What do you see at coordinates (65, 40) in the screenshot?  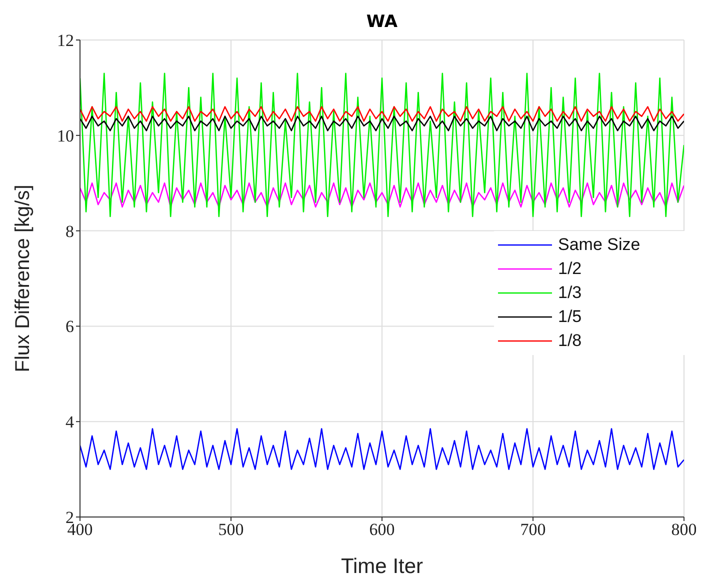 I see `y-tick-label: 12` at bounding box center [65, 40].